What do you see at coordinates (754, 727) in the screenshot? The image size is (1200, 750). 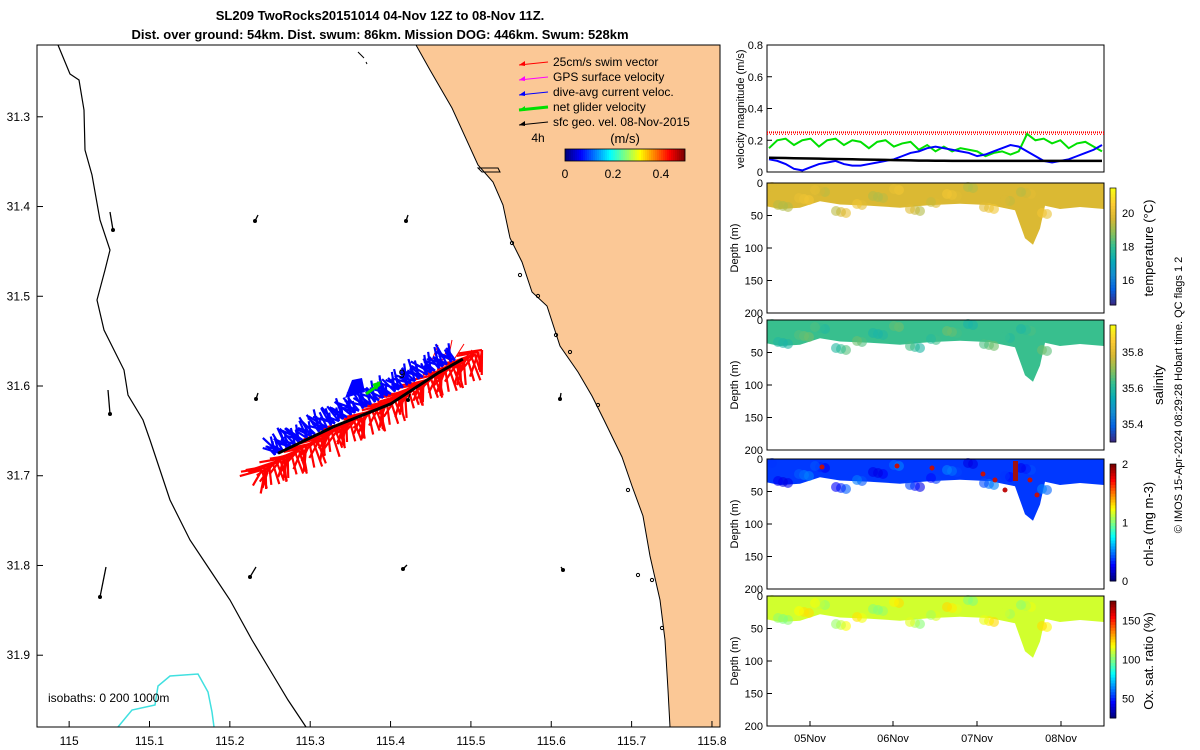 I see `oxygen-ytick-label-4: 200` at bounding box center [754, 727].